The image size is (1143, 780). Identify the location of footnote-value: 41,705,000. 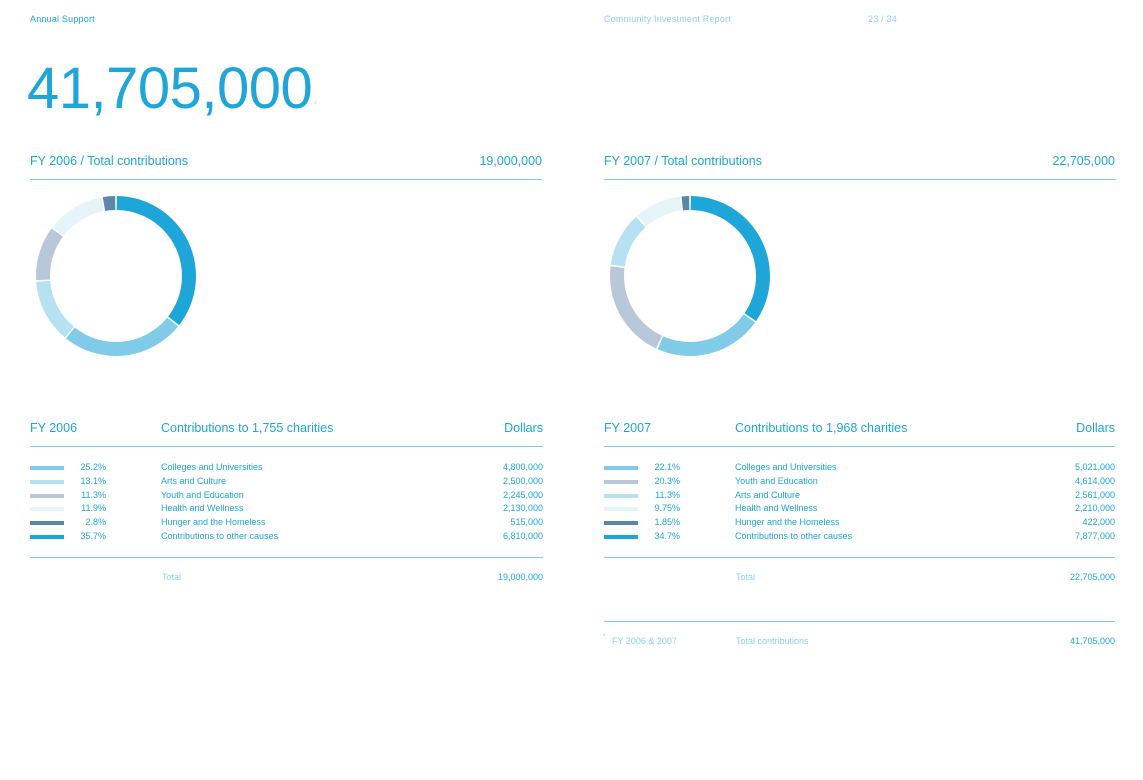
(1092, 641).